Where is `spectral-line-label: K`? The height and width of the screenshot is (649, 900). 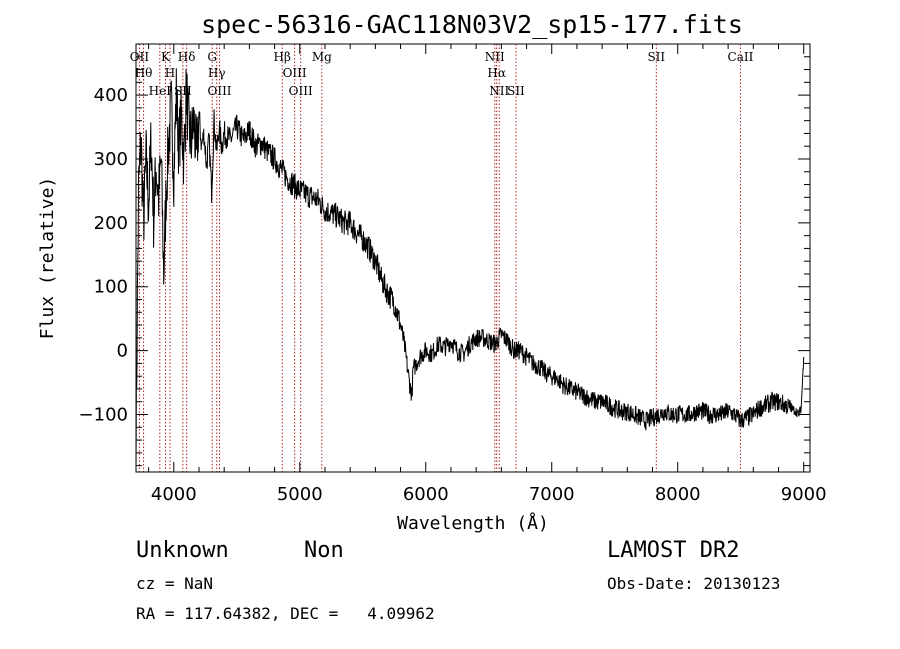
spectral-line-label: K is located at coordinates (166, 57).